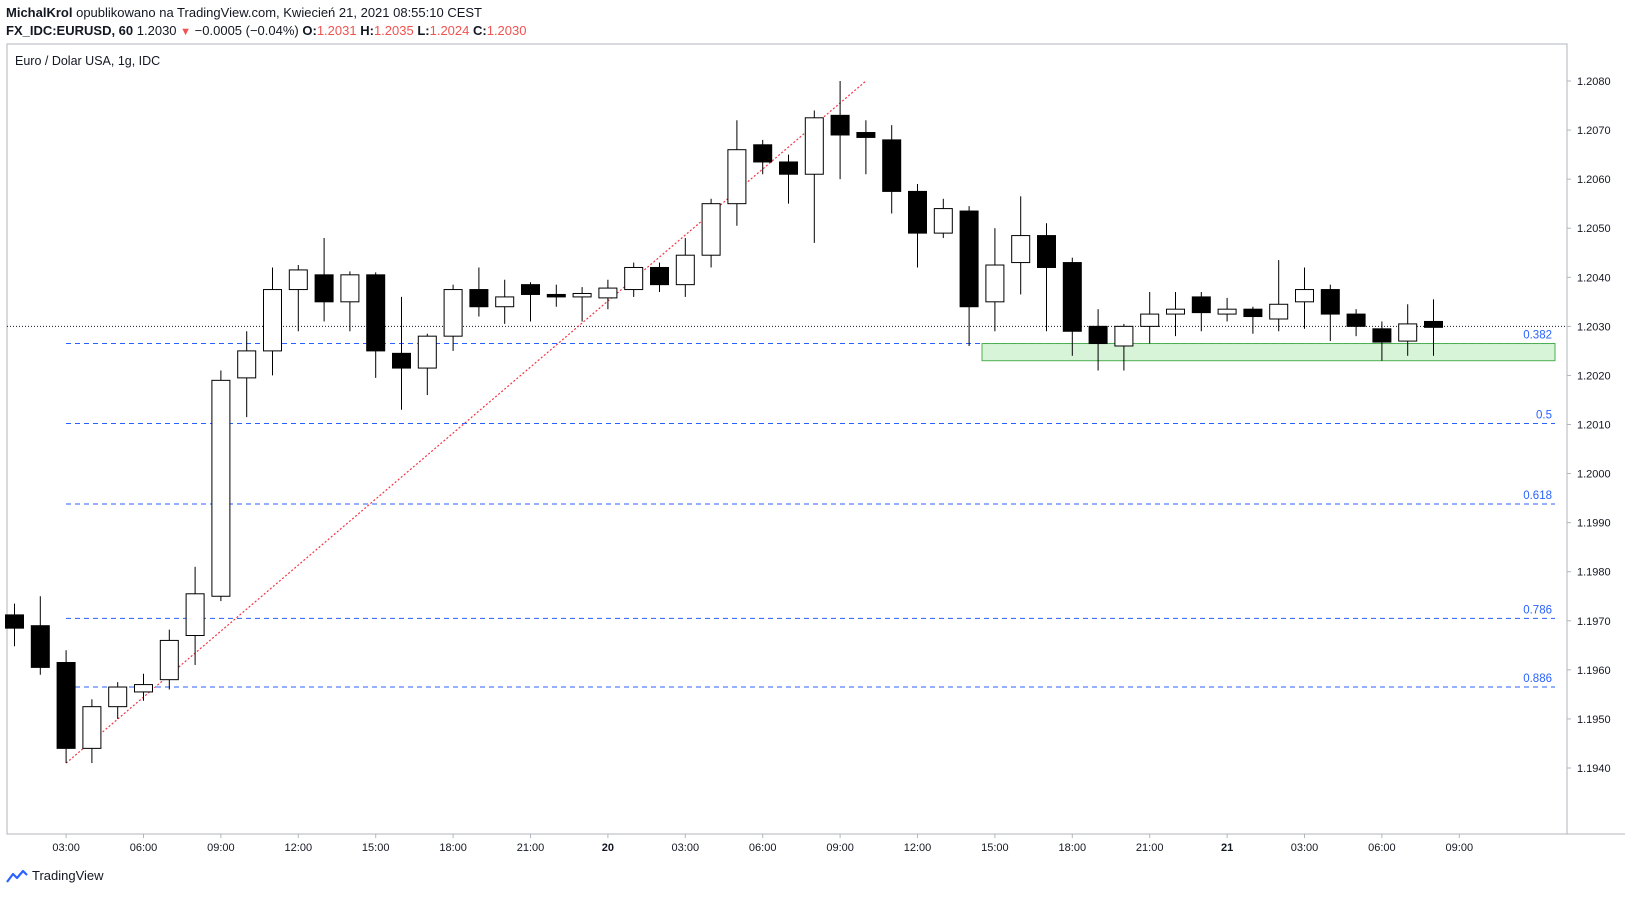 The image size is (1627, 897). Describe the element at coordinates (39, 12) in the screenshot. I see `author-name: MichalKrol` at that location.